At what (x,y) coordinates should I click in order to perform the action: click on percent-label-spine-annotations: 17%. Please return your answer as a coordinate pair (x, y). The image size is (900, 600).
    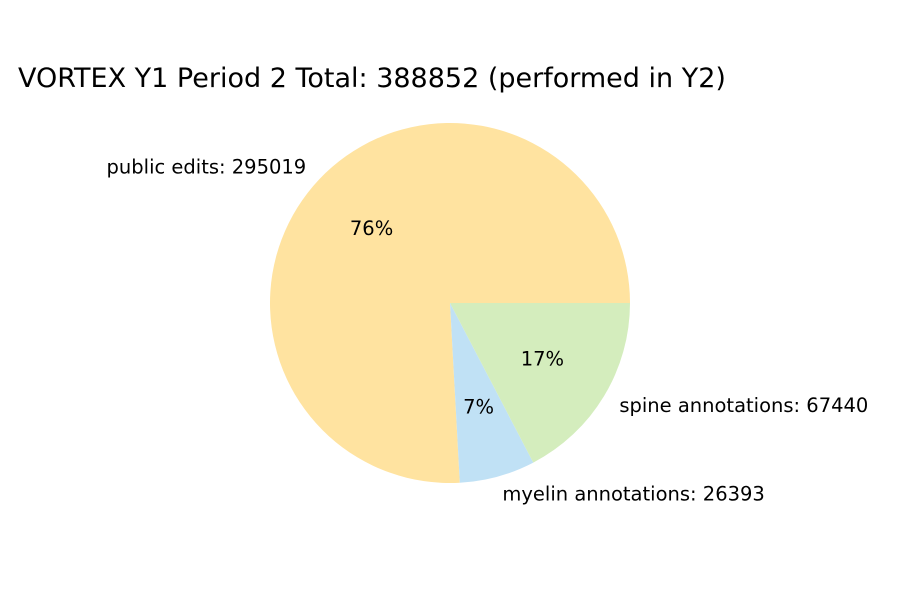
    Looking at the image, I should click on (542, 358).